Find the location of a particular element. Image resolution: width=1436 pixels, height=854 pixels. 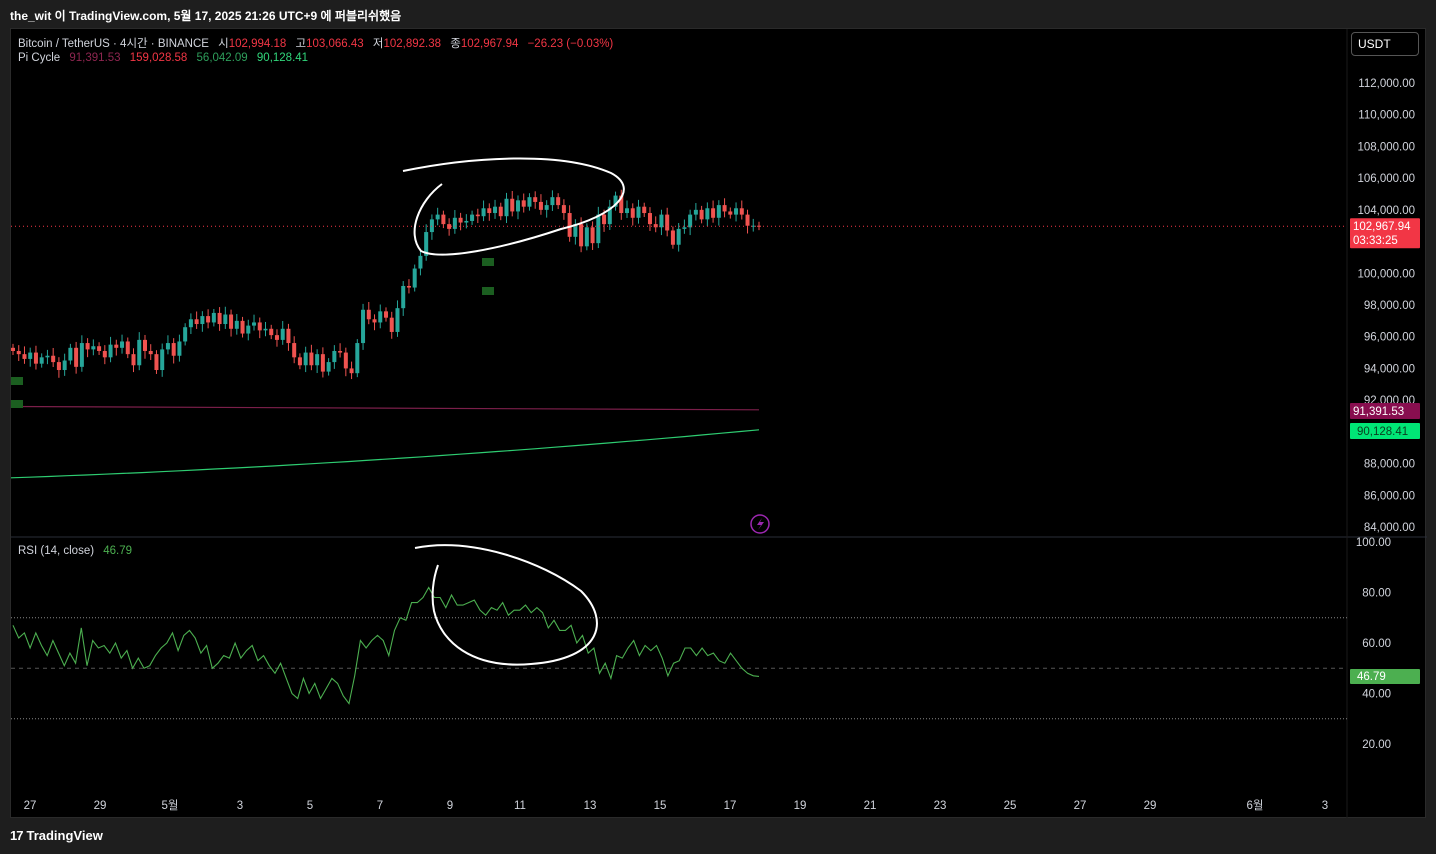

close-value: 102,967.94 is located at coordinates (489, 44).